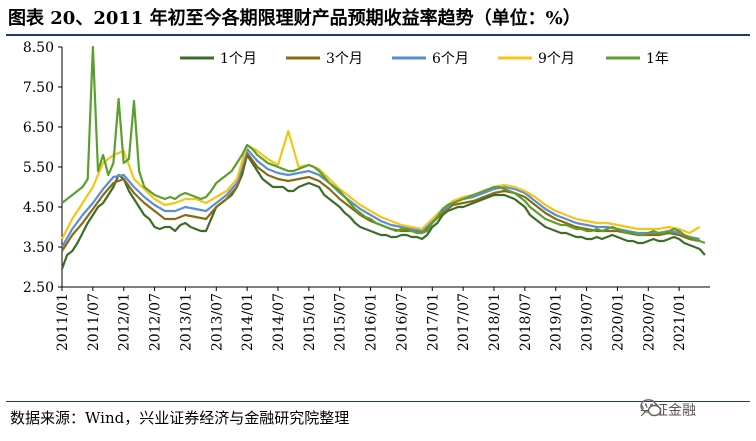 This screenshot has height=441, width=756. I want to click on x-tick-label: 2014/07, so click(279, 322).